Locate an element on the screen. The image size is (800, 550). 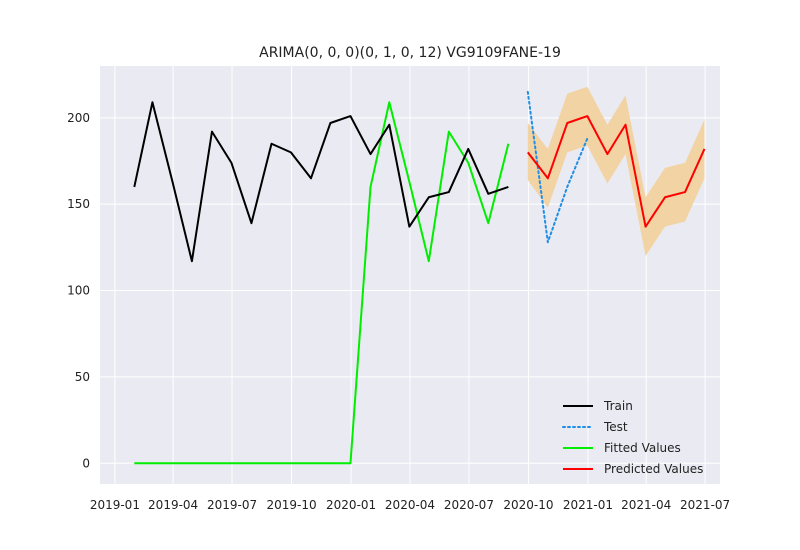
x-tick-label: 2020-10 is located at coordinates (528, 505).